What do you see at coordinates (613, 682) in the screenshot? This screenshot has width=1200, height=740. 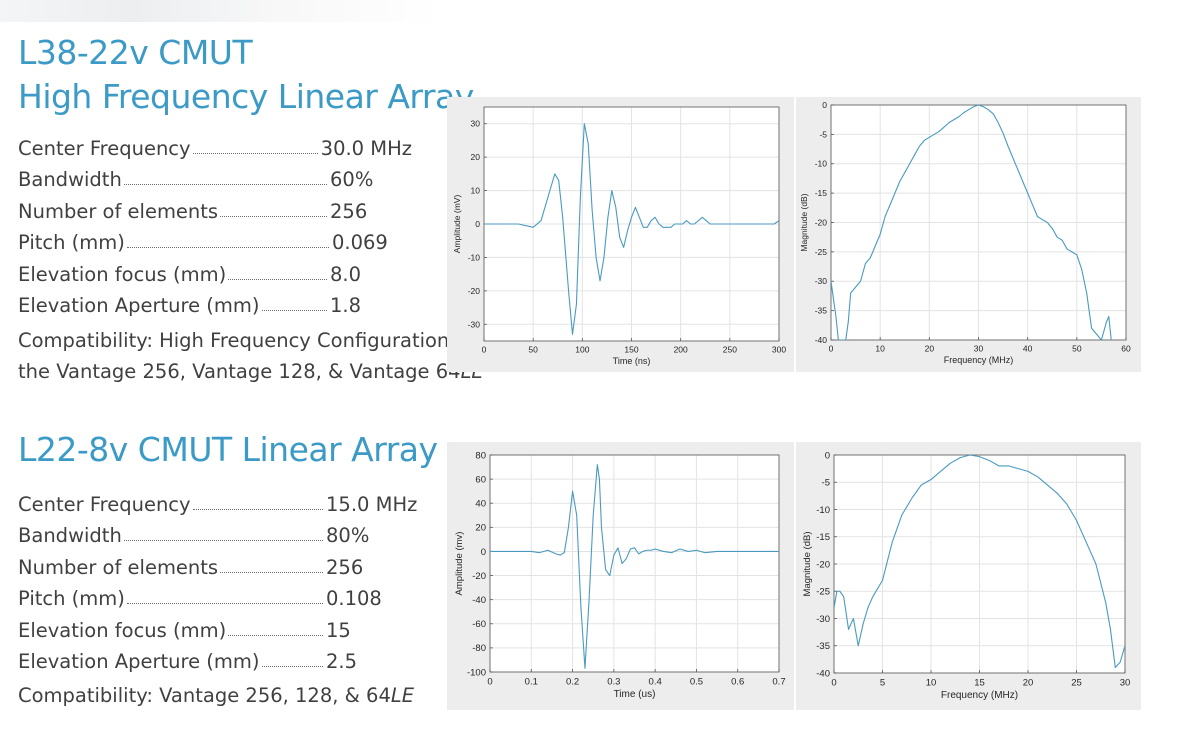 I see `x-tick-label: 0.3` at bounding box center [613, 682].